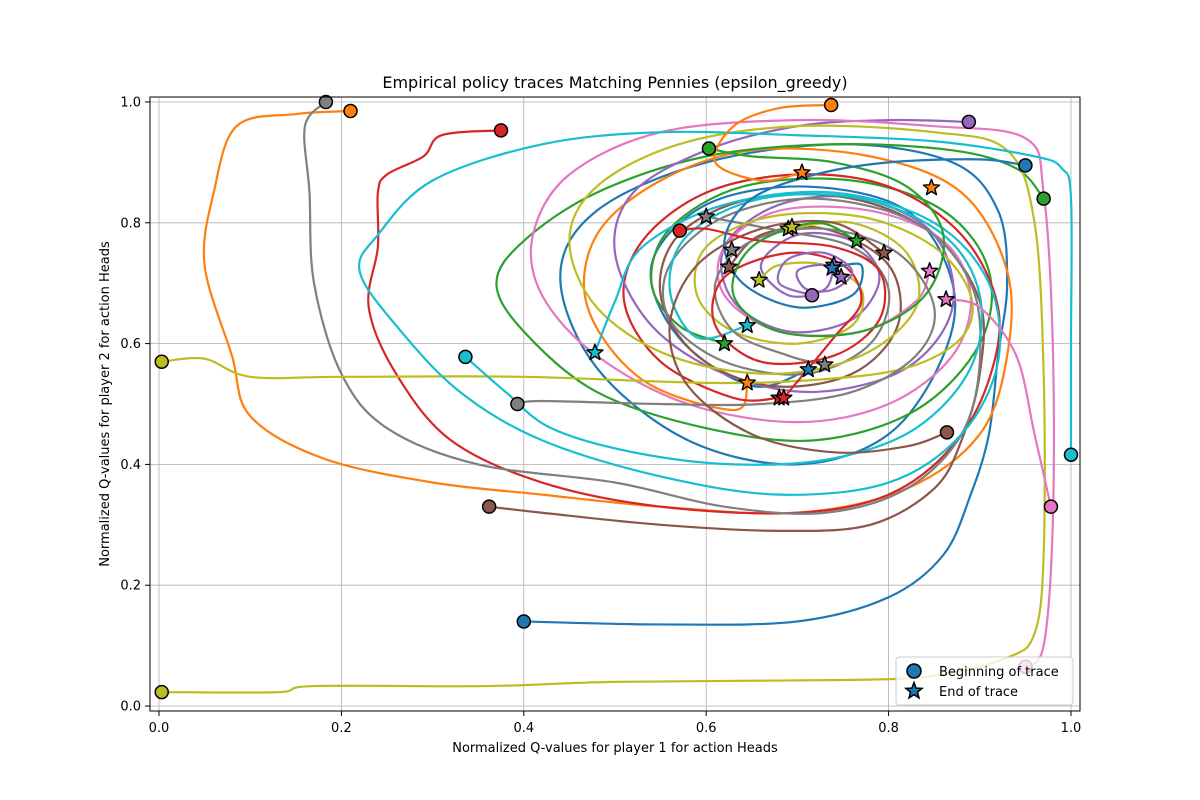  Describe the element at coordinates (130, 223) in the screenshot. I see `y-tick-label: 0.8` at that location.